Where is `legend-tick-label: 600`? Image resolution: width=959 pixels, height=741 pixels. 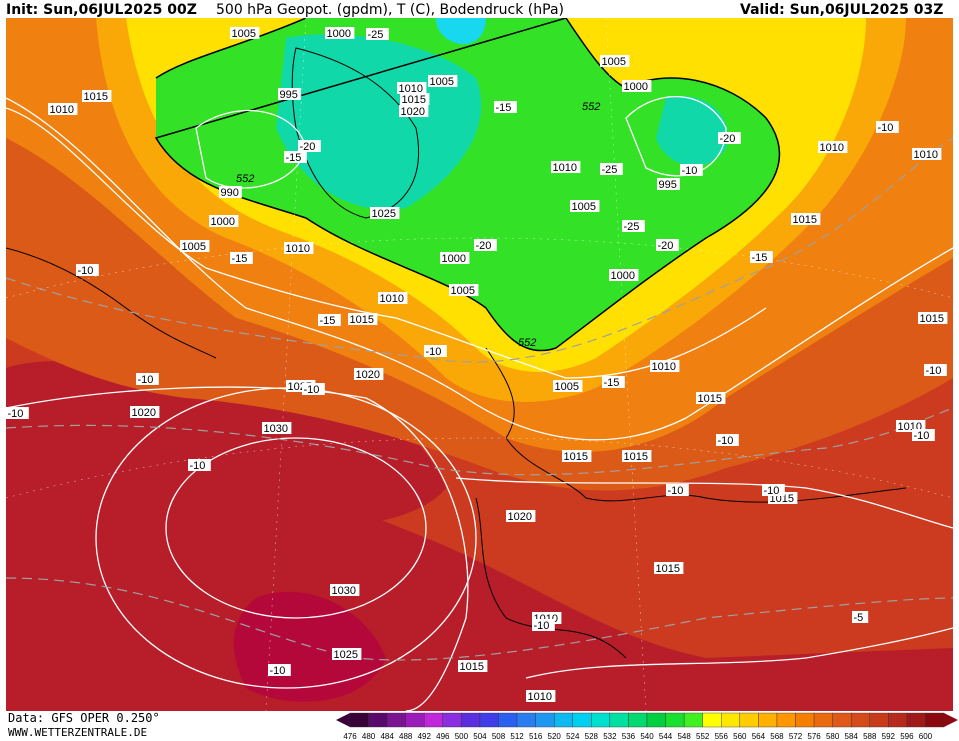 legend-tick-label: 600 is located at coordinates (926, 736).